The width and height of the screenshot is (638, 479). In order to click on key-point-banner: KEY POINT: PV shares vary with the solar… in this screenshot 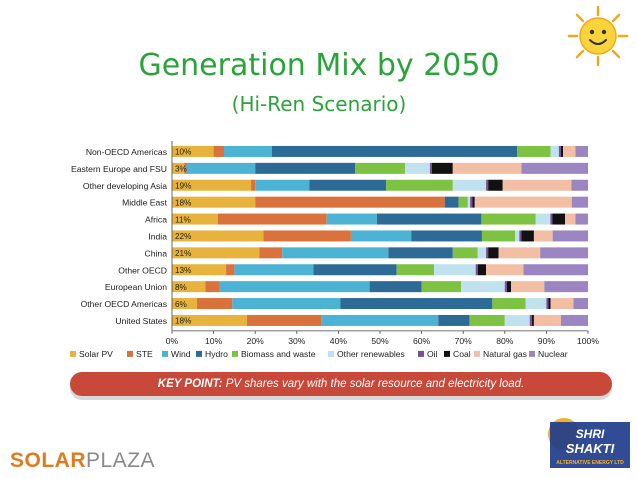, I will do `click(341, 384)`.